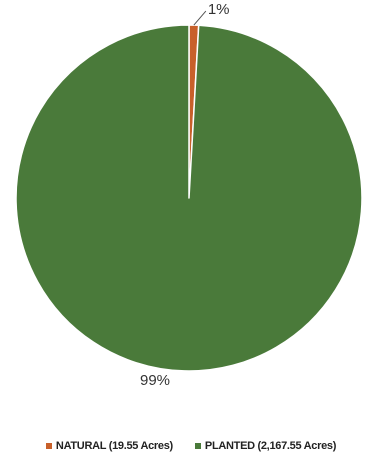 Image resolution: width=382 pixels, height=462 pixels. What do you see at coordinates (219, 9) in the screenshot?
I see `data-label-natural: 1%` at bounding box center [219, 9].